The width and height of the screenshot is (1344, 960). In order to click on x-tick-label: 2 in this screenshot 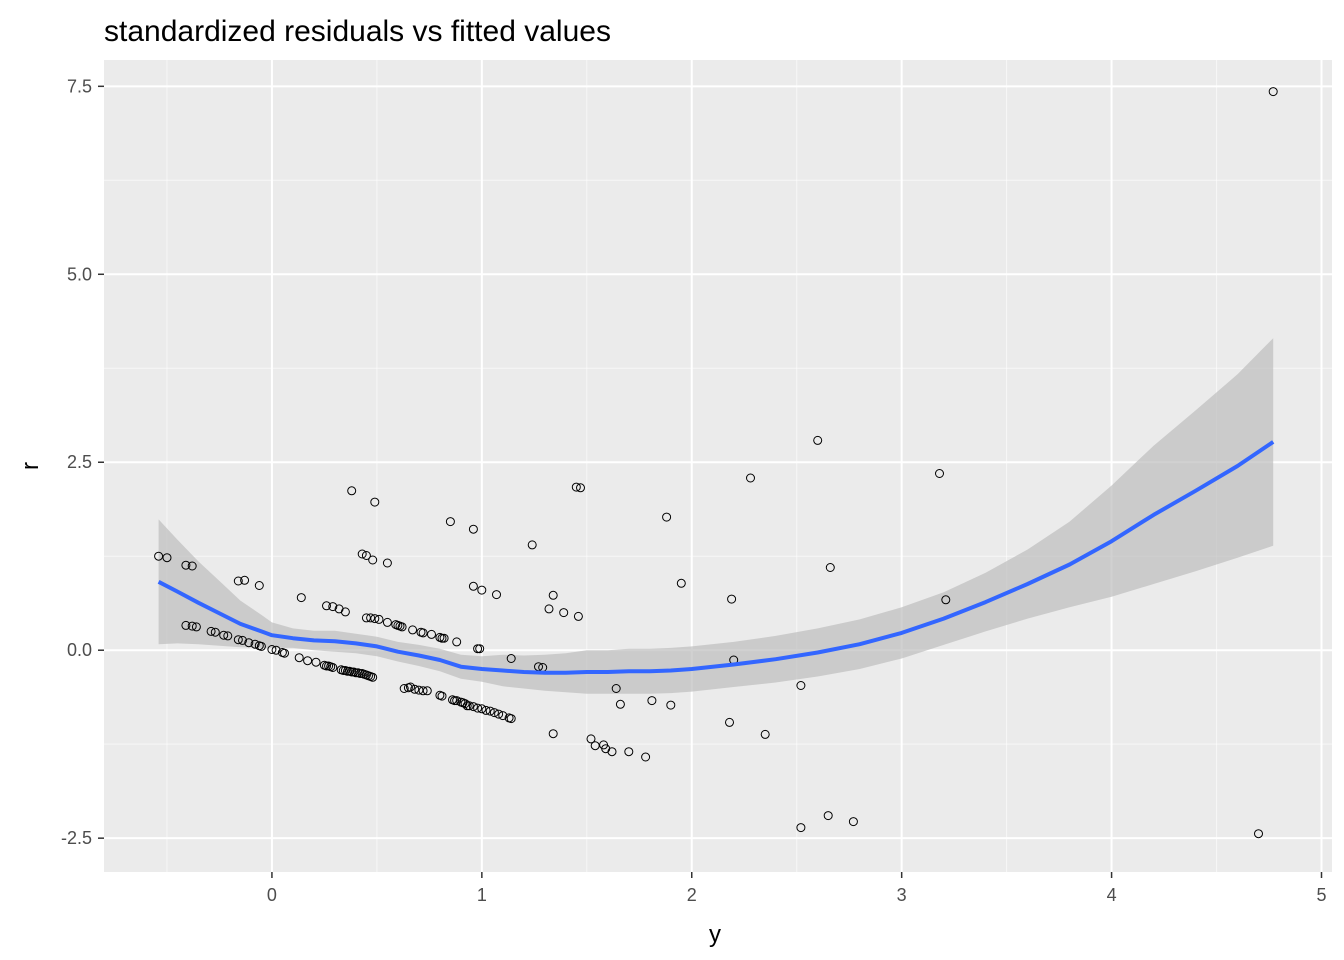, I will do `click(692, 895)`.